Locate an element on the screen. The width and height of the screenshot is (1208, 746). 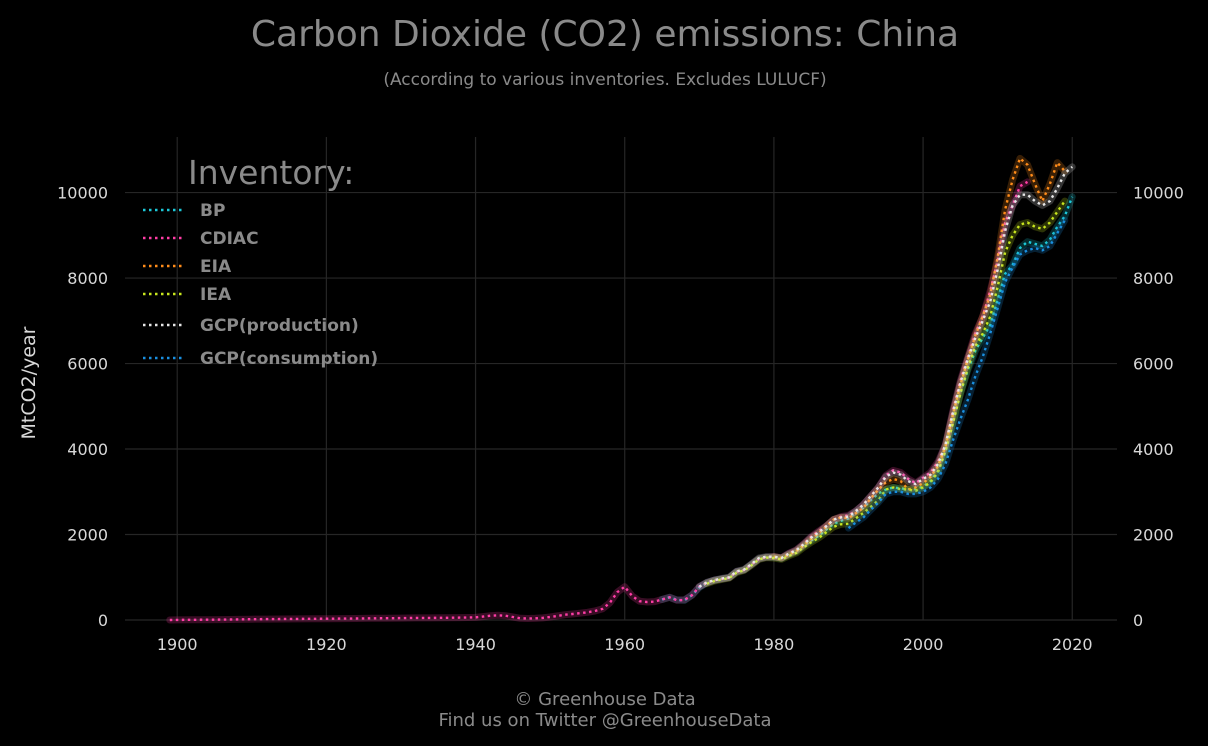
y-axis-right: 0 2000 4000 6000 8000 10000 is located at coordinates (1158, 407).